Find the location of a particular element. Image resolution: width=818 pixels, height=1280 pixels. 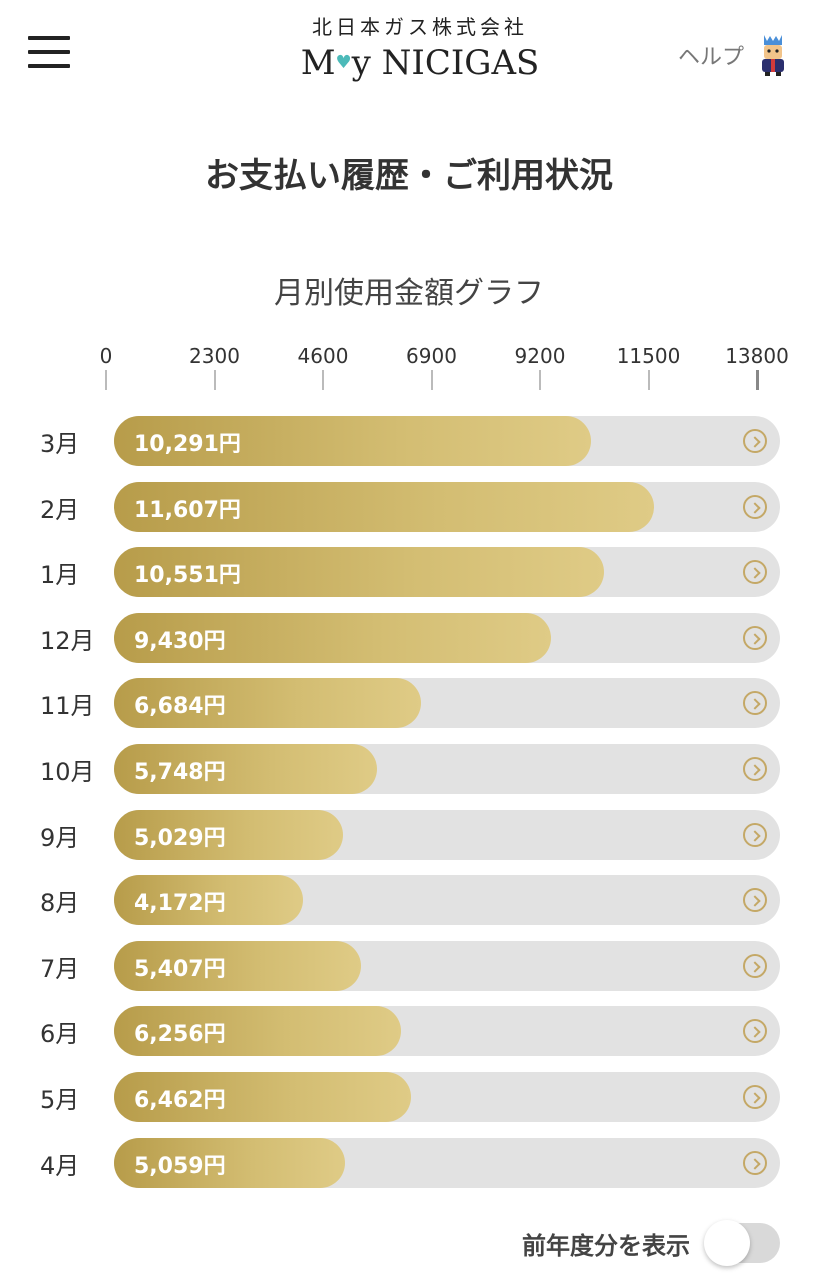

month-bar-row: 8月 4,172円 is located at coordinates (409, 900).